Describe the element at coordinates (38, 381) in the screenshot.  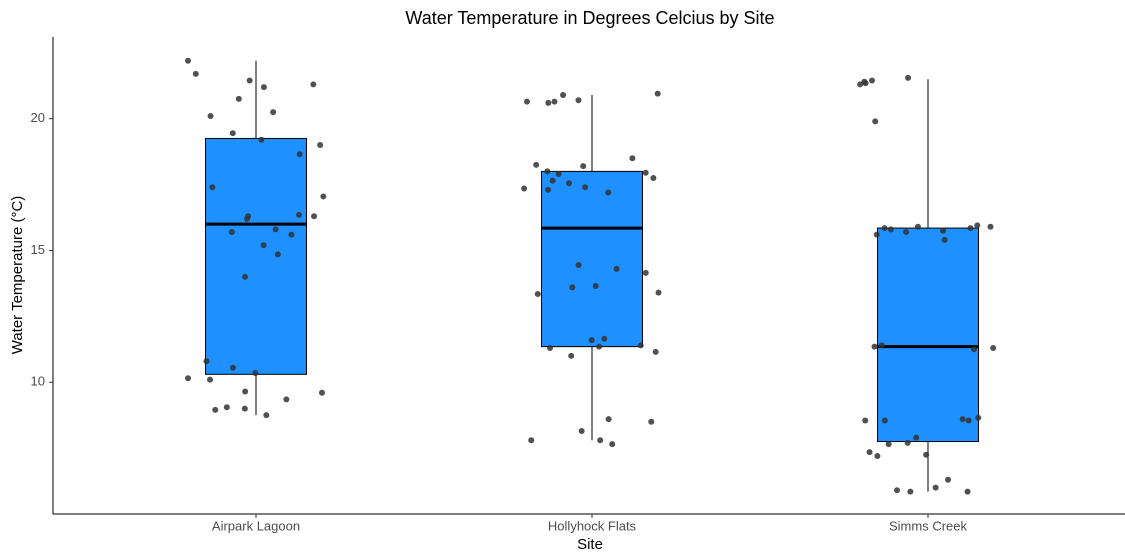
I see `y-tick-label: 10` at that location.